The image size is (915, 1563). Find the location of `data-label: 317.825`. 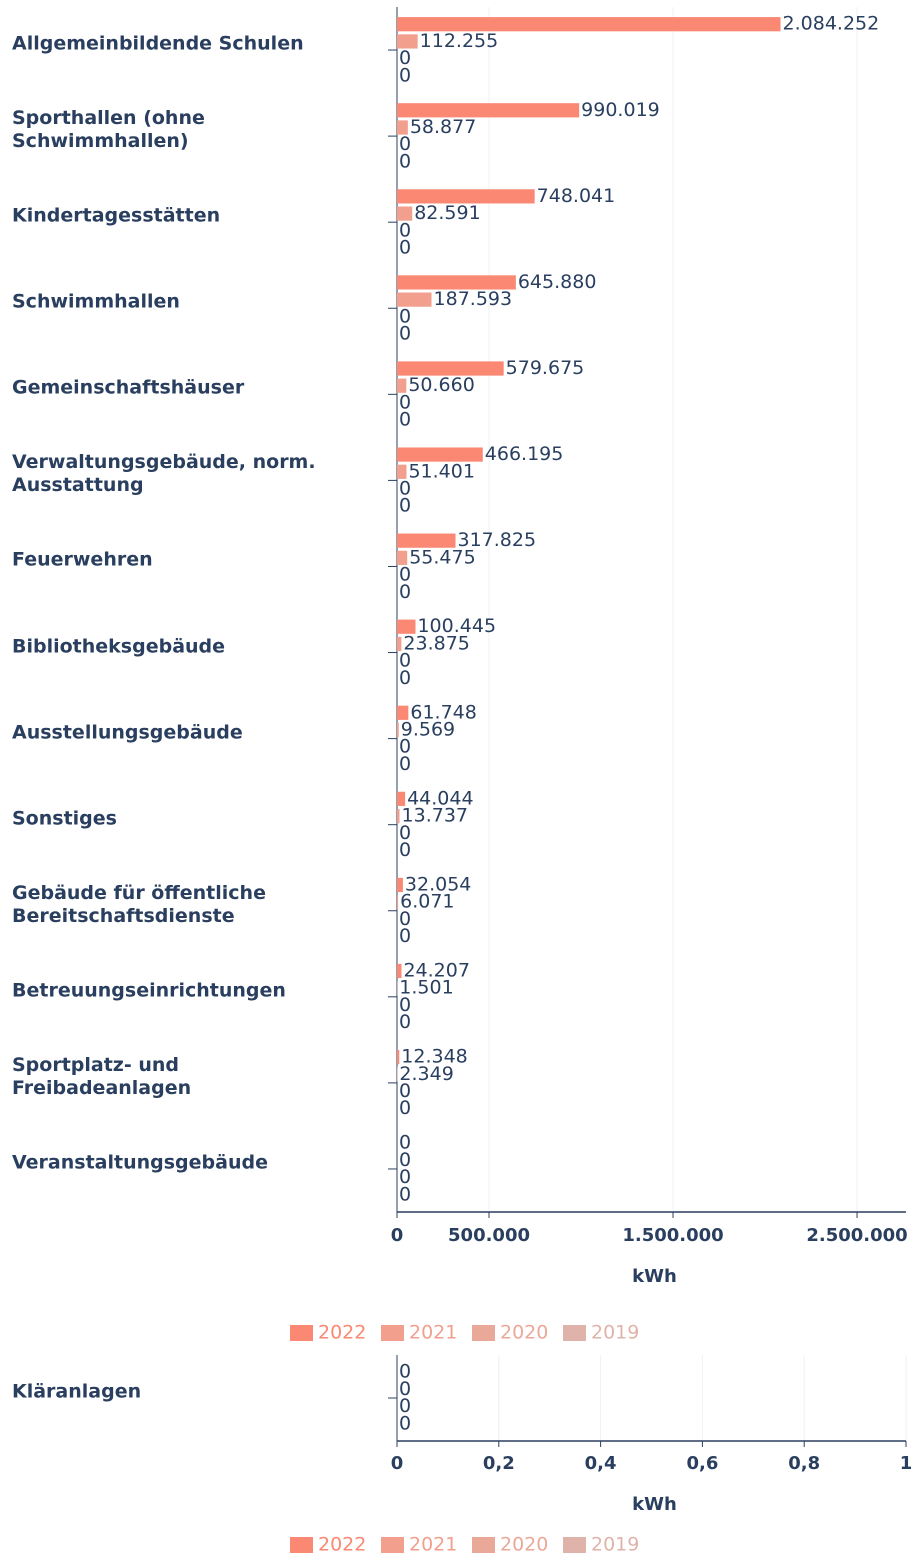

data-label: 317.825 is located at coordinates (496, 540).